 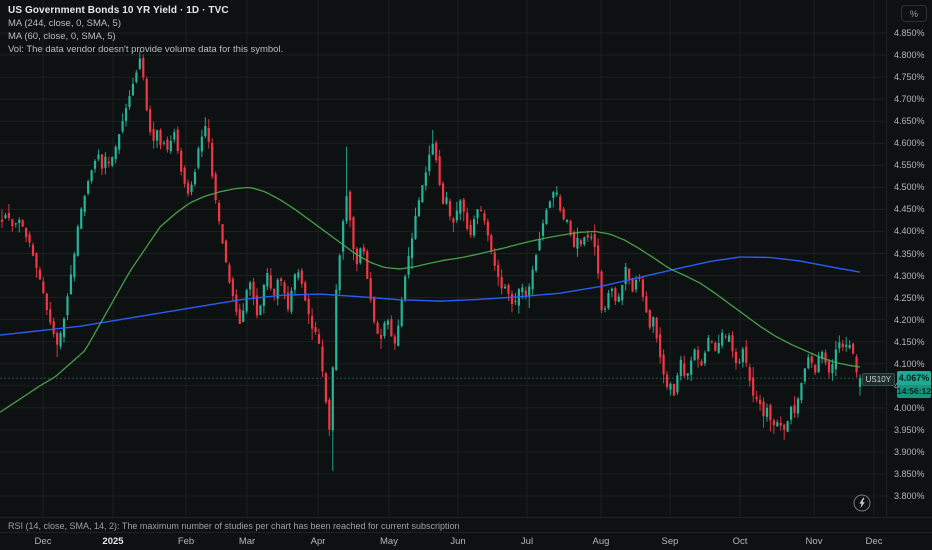 I want to click on pane-separator-top, so click(x=466, y=517).